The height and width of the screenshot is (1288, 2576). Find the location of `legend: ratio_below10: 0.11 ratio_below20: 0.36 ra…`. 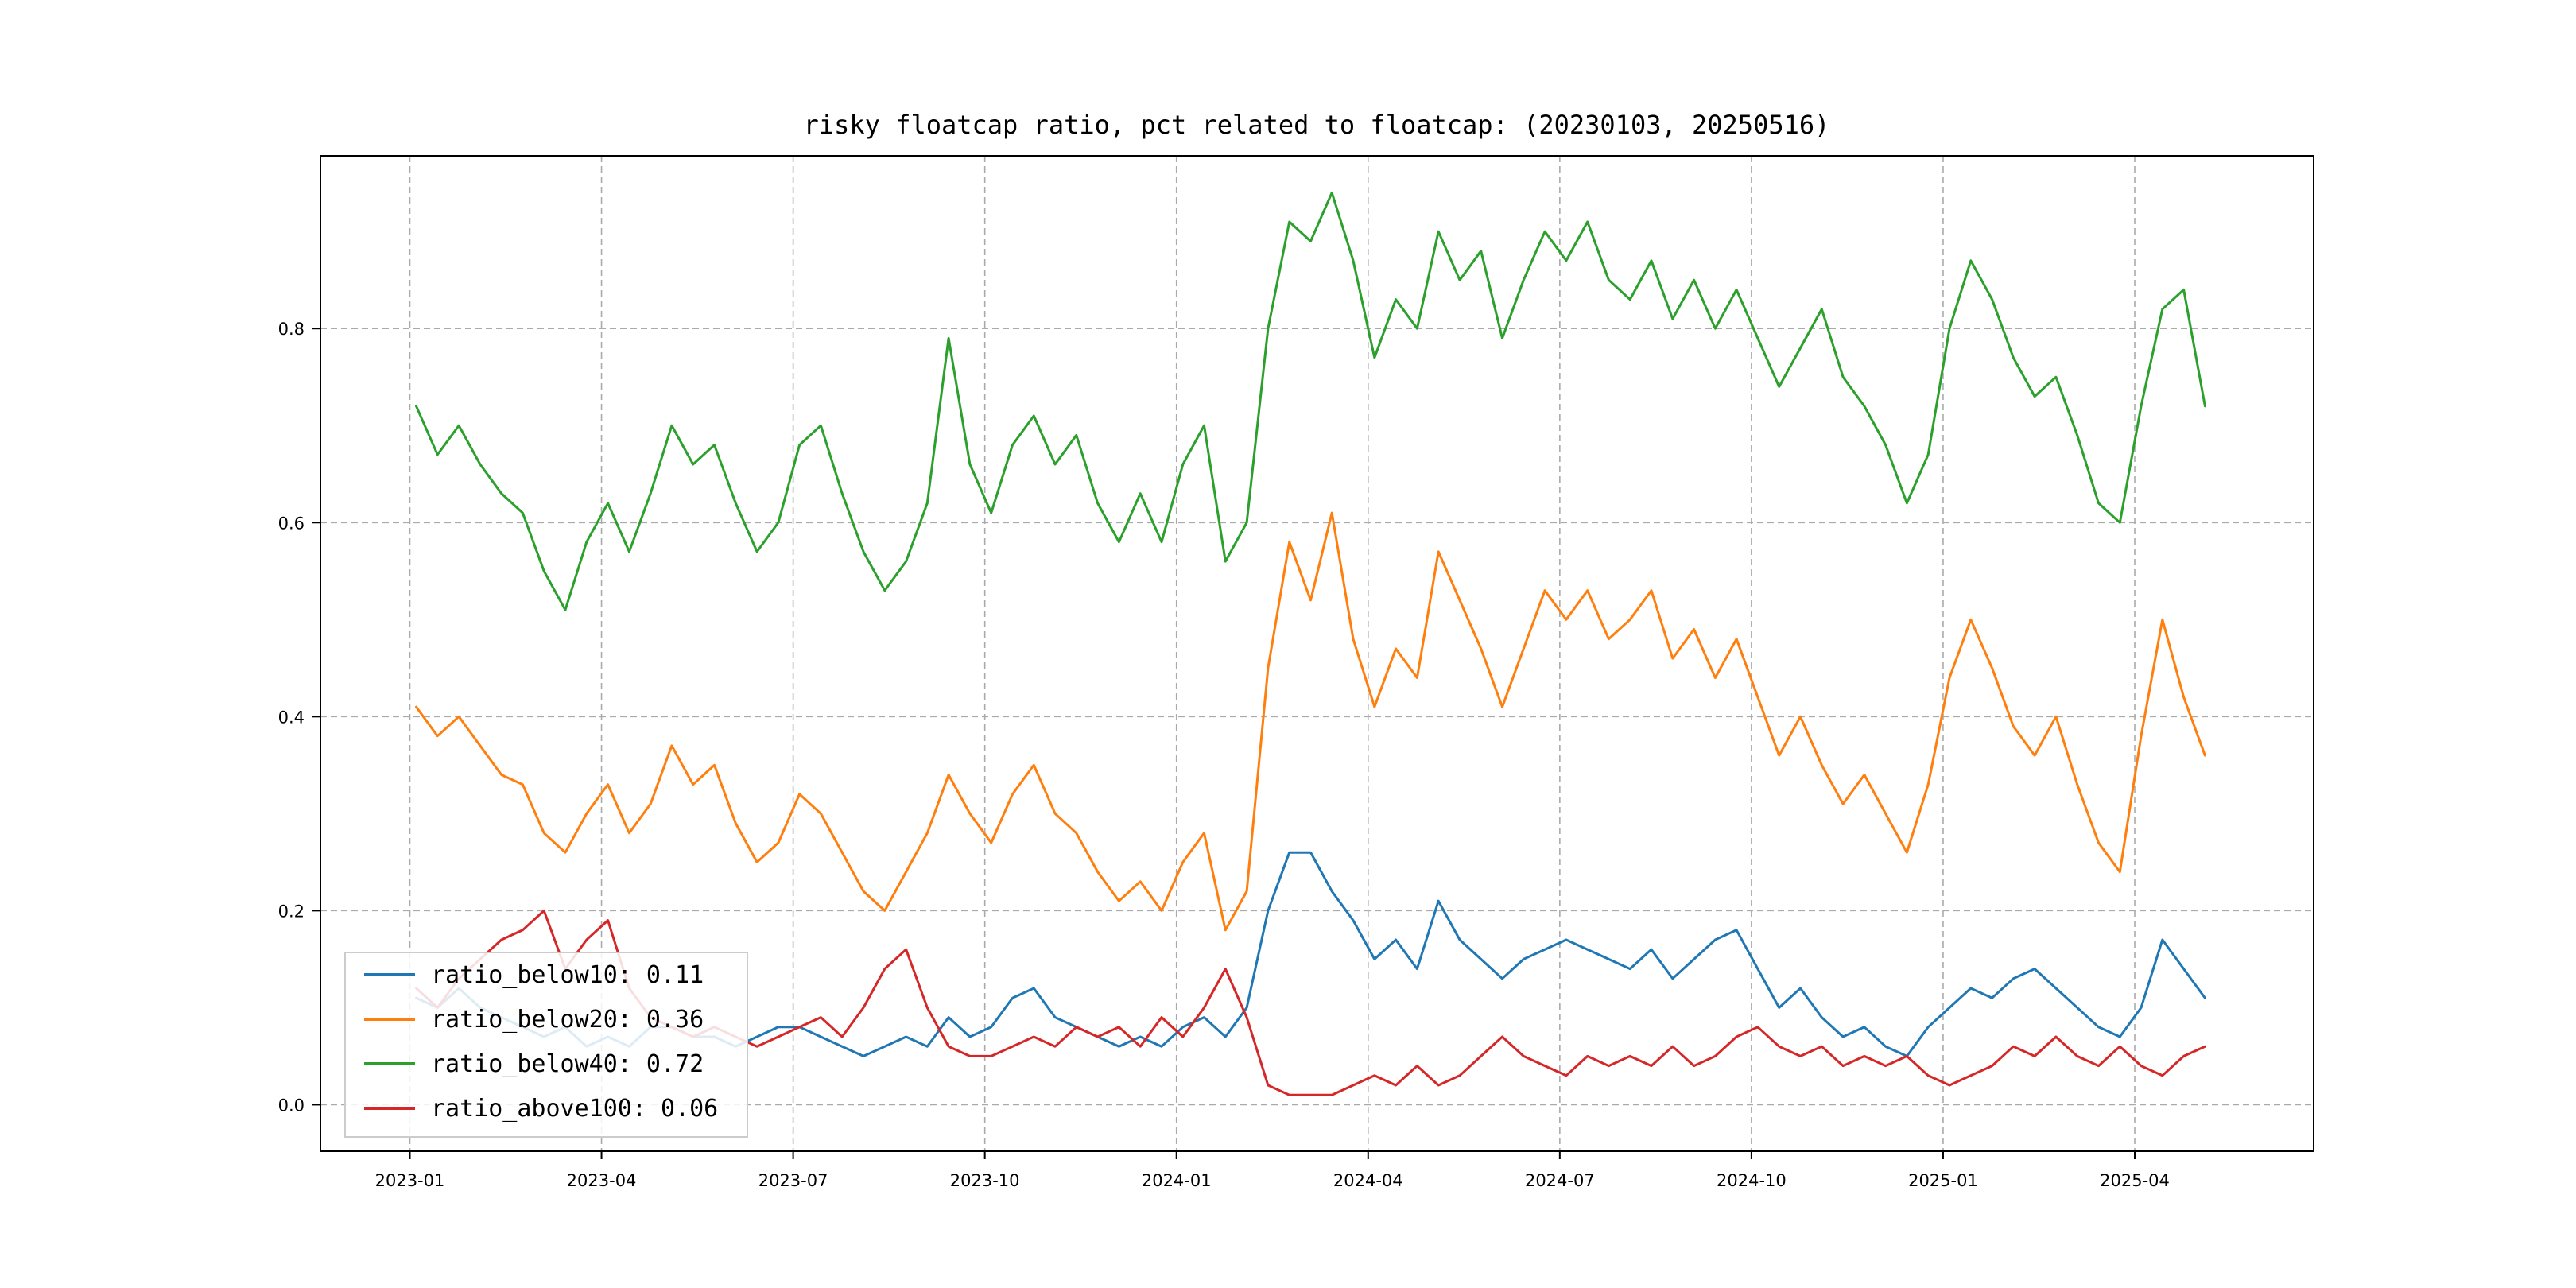

legend: ratio_below10: 0.11 ratio_below20: 0.36 ra… is located at coordinates (546, 1045).